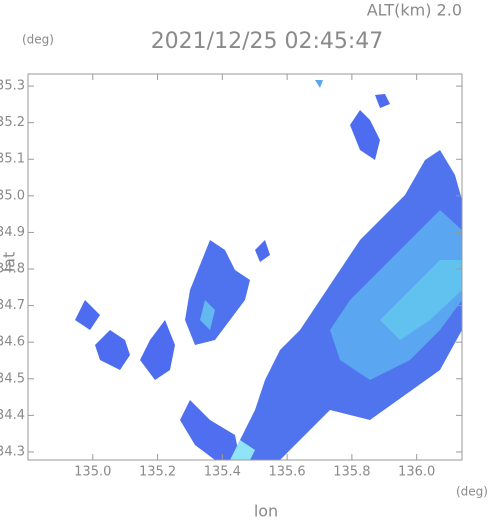 The image size is (491, 521). Describe the element at coordinates (266, 511) in the screenshot. I see `x-axis-label: lon` at that location.